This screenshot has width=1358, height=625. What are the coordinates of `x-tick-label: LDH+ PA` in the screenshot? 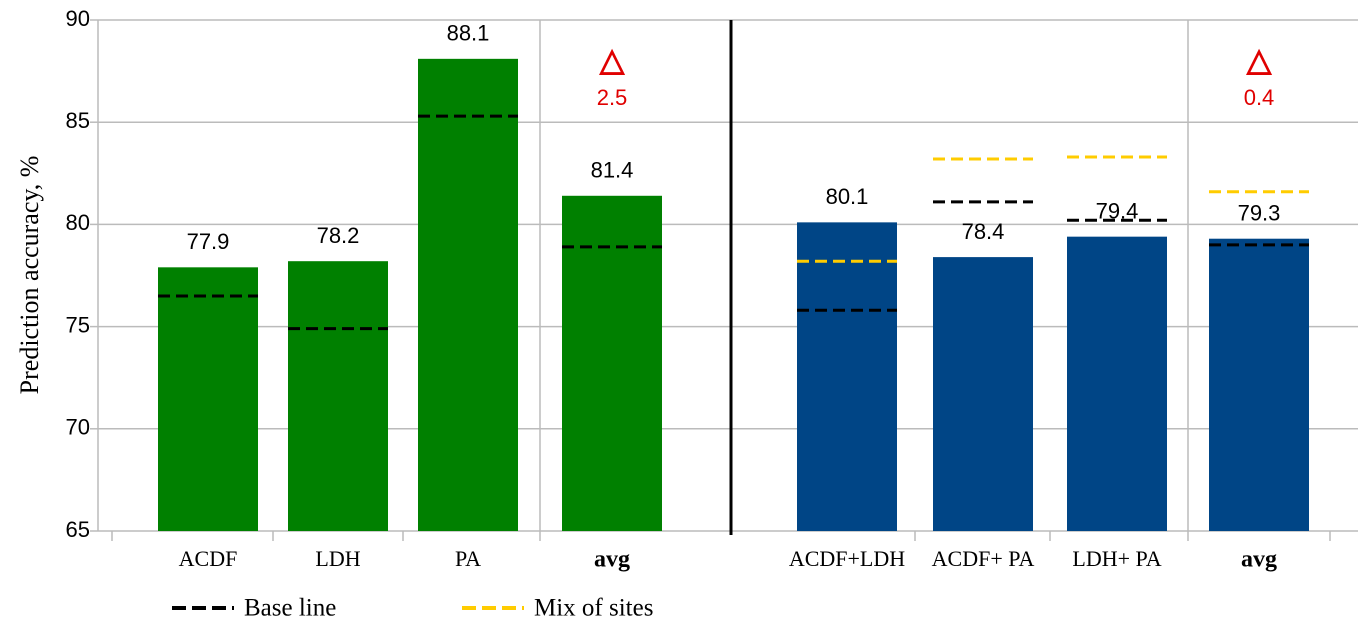 It's located at (1116, 558).